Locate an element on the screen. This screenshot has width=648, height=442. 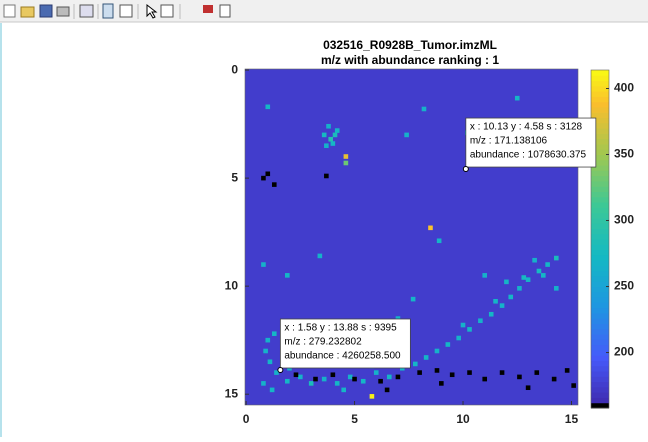
y-tick-label: 0 is located at coordinates (234, 69).